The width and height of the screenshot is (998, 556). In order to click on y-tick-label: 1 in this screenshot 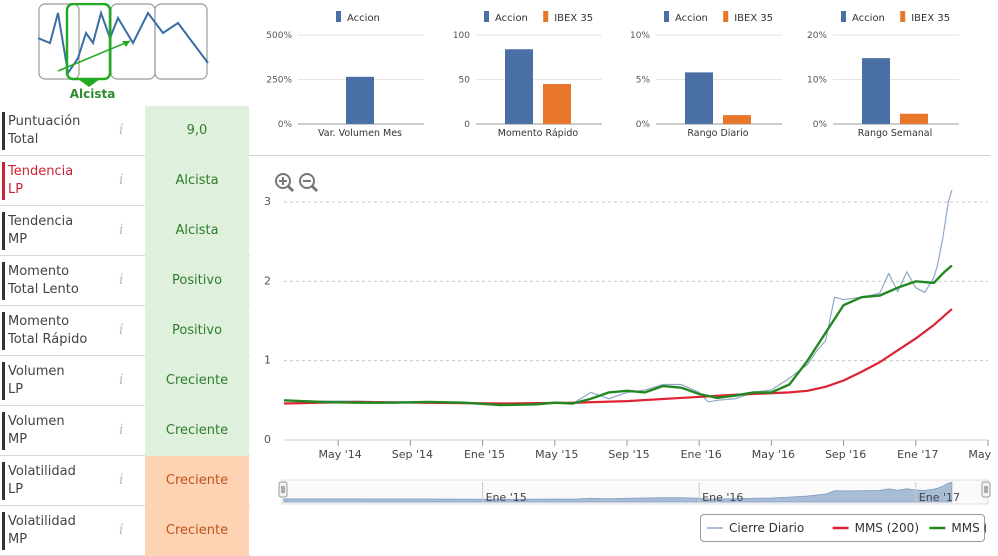, I will do `click(267, 360)`.